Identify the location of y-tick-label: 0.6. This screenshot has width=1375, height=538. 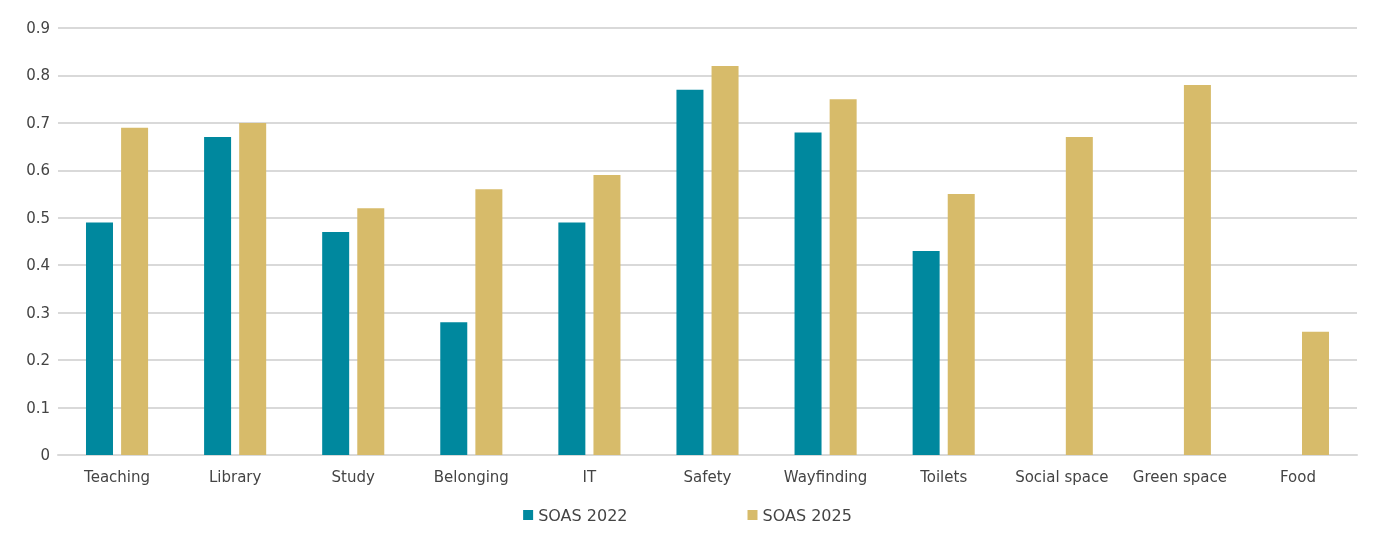
(38, 170).